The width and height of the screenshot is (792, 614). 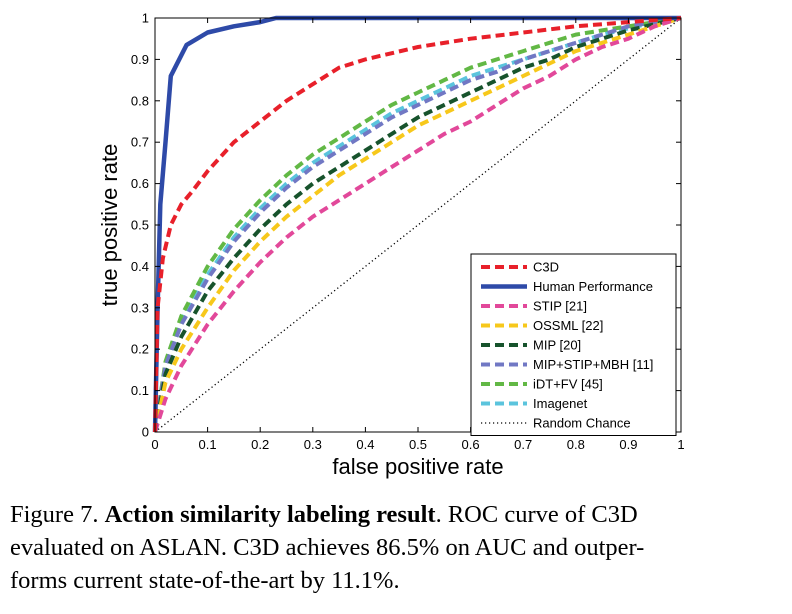 I want to click on x-tick-label: 0.6, so click(x=471, y=444).